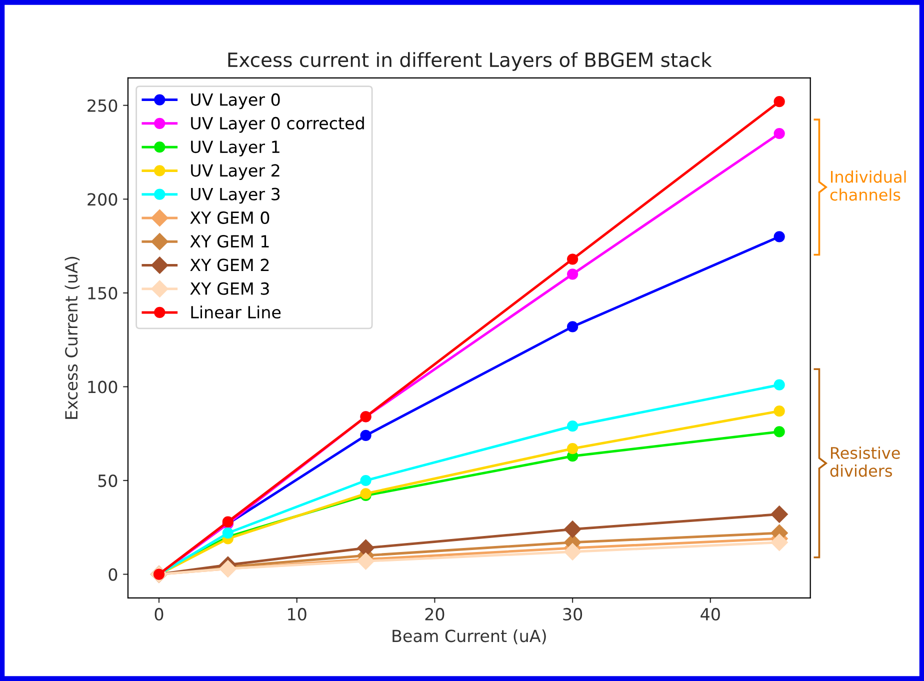  I want to click on x-tick-label: 10, so click(297, 614).